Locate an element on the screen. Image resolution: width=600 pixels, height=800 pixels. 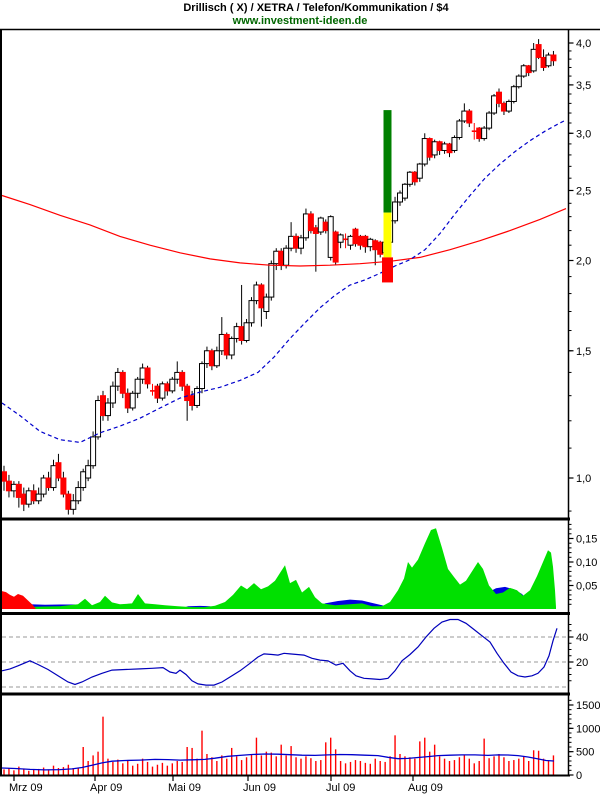
axis-tick-label: 2,0 is located at coordinates (583, 262).